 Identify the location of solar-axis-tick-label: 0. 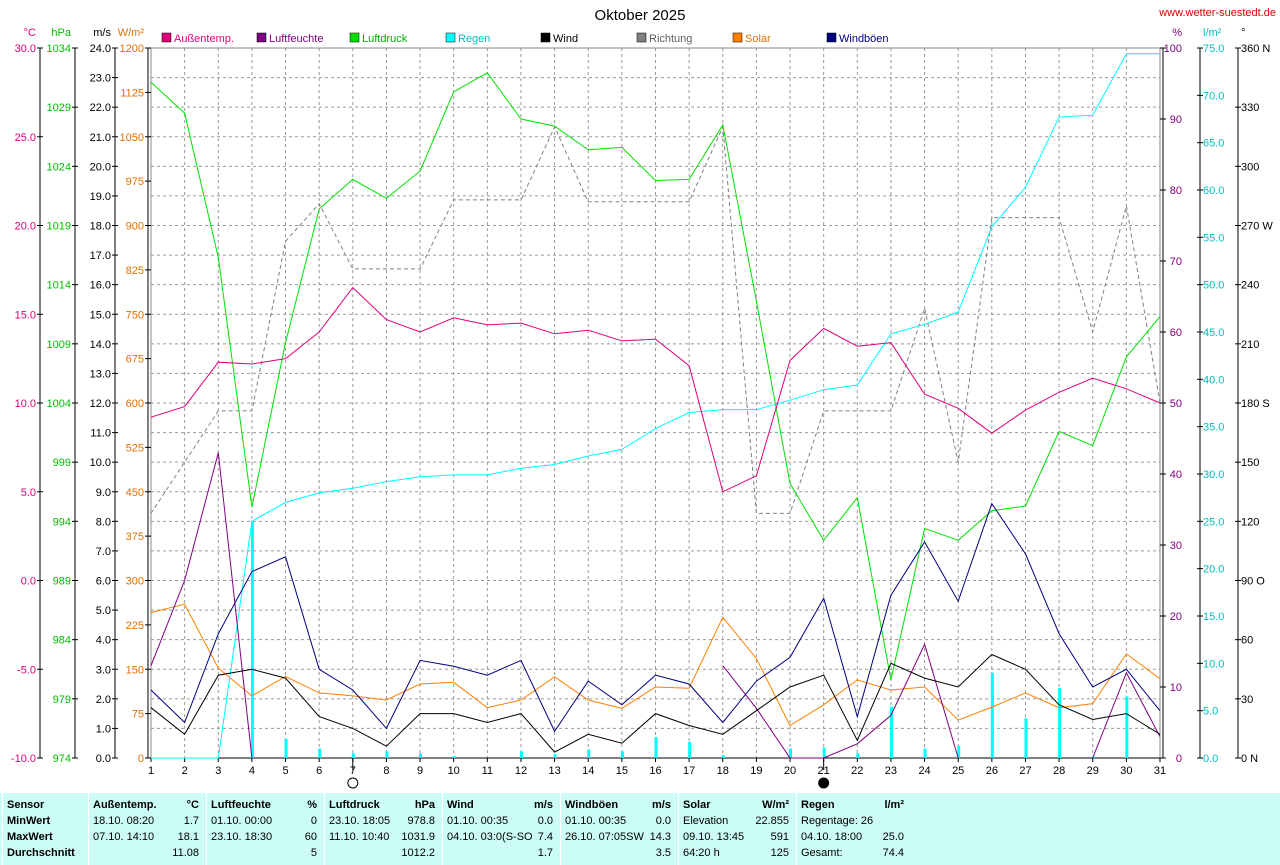
(141, 759).